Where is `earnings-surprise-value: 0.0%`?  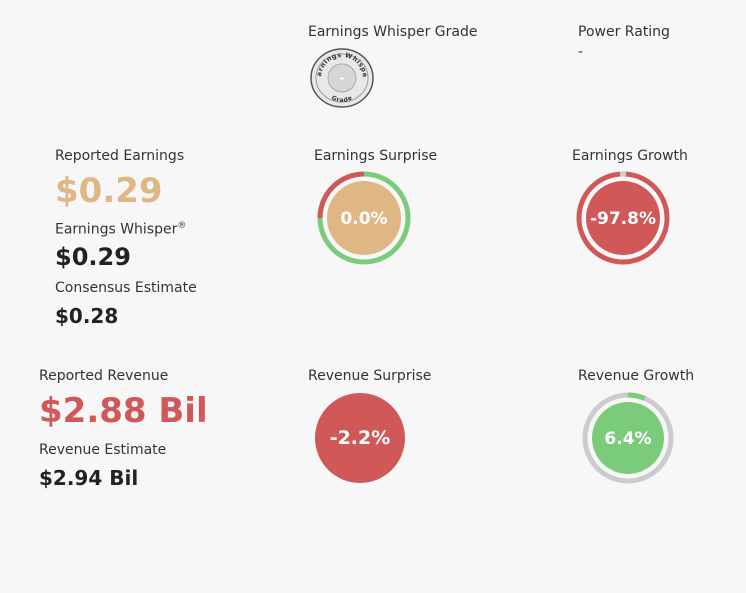
earnings-surprise-value: 0.0% is located at coordinates (363, 219).